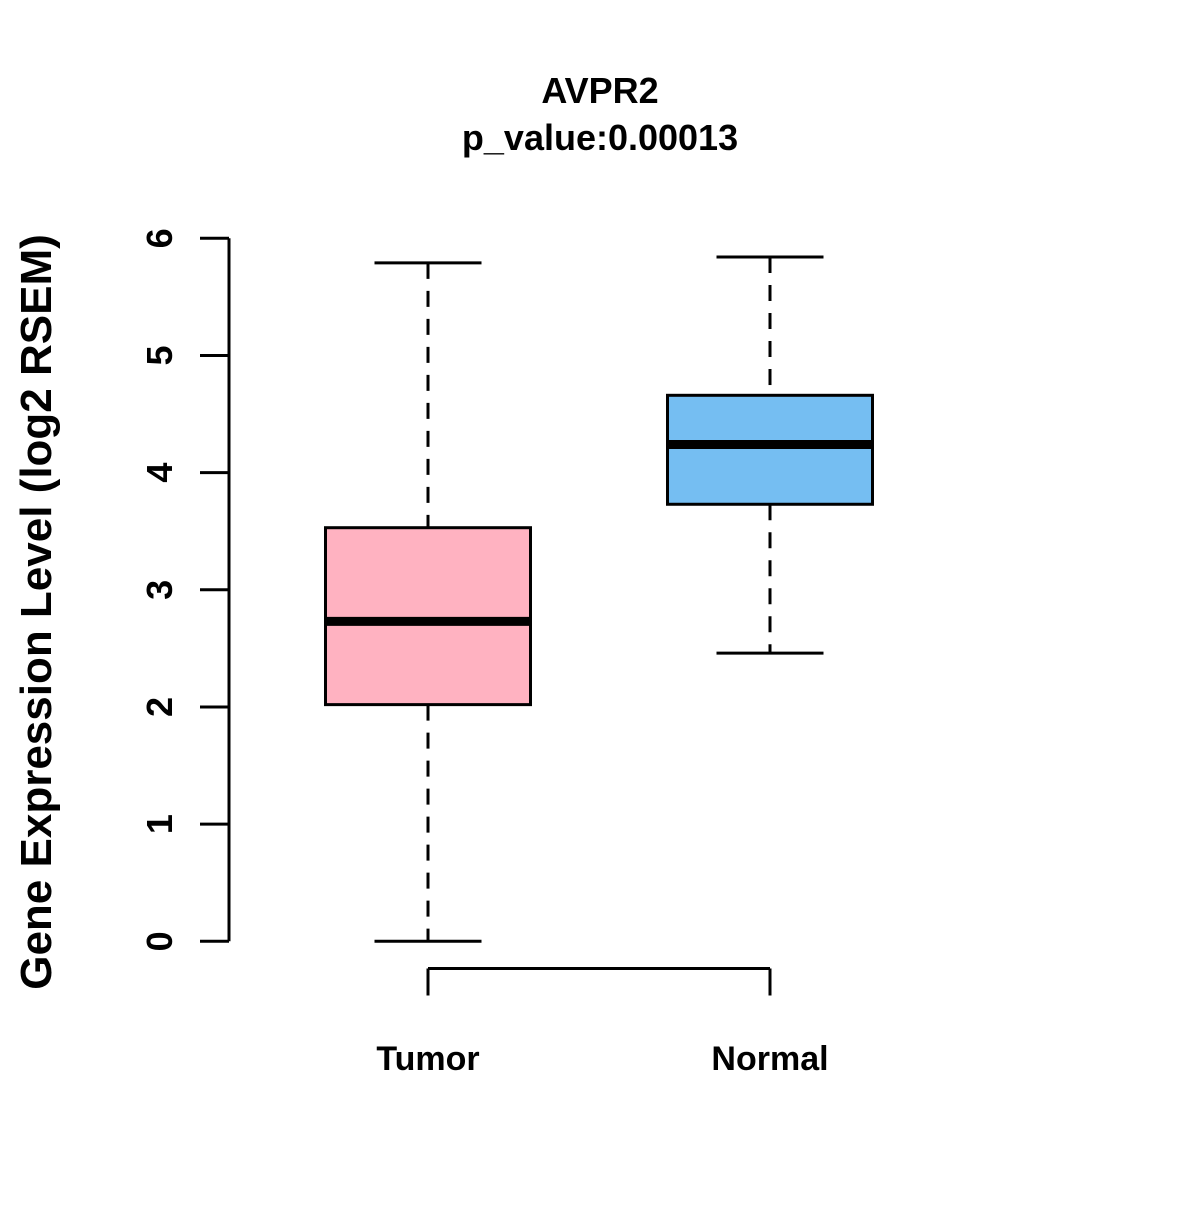 The height and width of the screenshot is (1205, 1200). What do you see at coordinates (185, 589) in the screenshot?
I see `y-axis: 0 1 2 3 4 5 6` at bounding box center [185, 589].